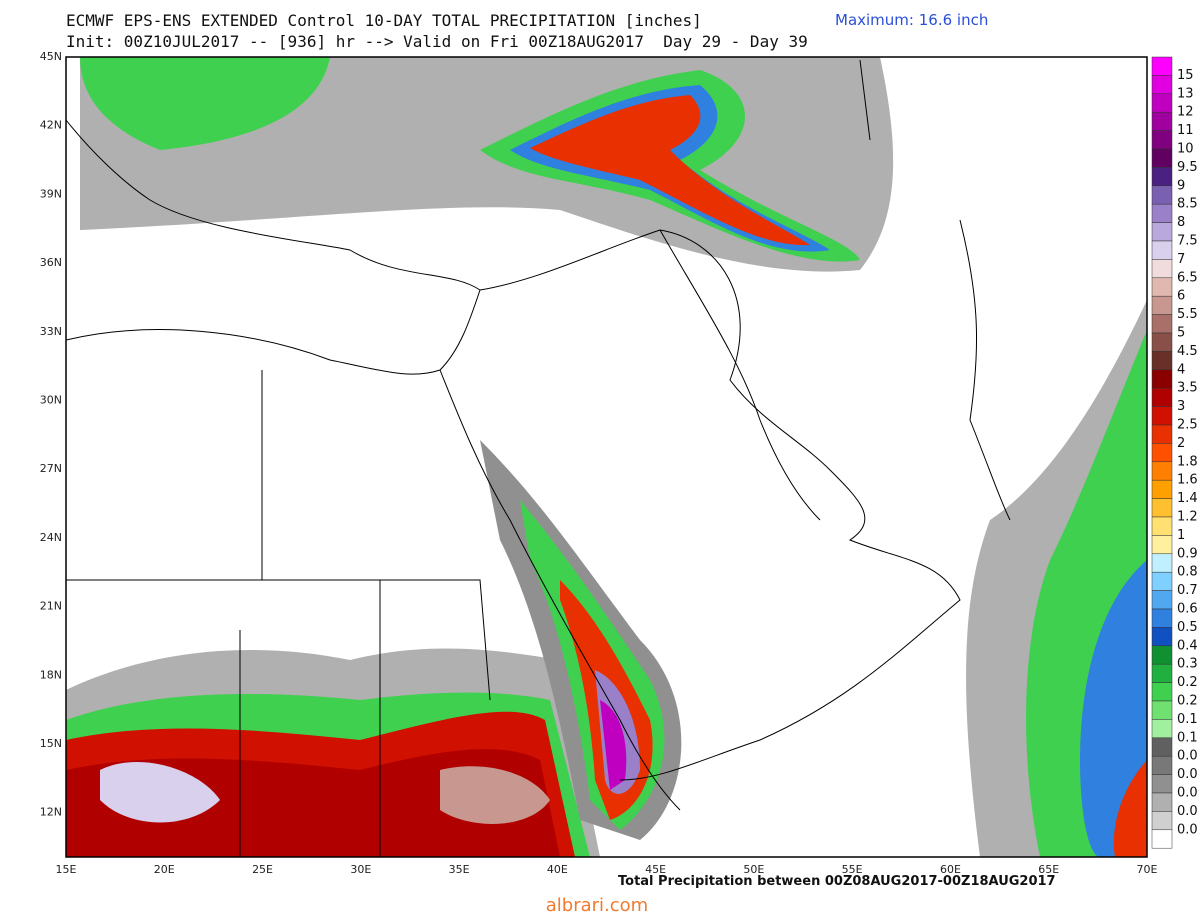  Describe the element at coordinates (1187, 498) in the screenshot. I see `colorbar-label: 1.4` at that location.